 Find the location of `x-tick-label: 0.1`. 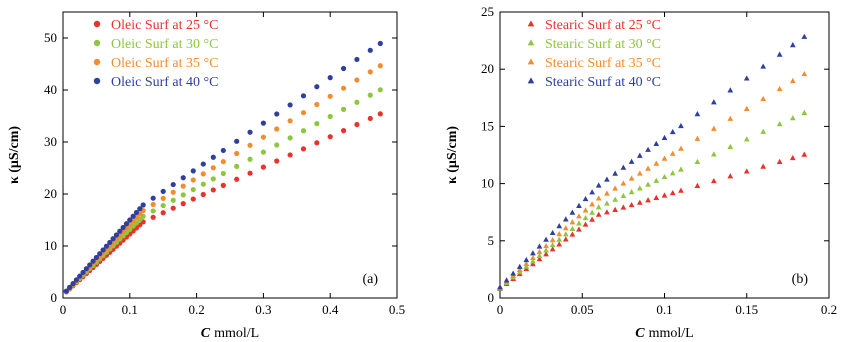

x-tick-label: 0.1 is located at coordinates (664, 309).